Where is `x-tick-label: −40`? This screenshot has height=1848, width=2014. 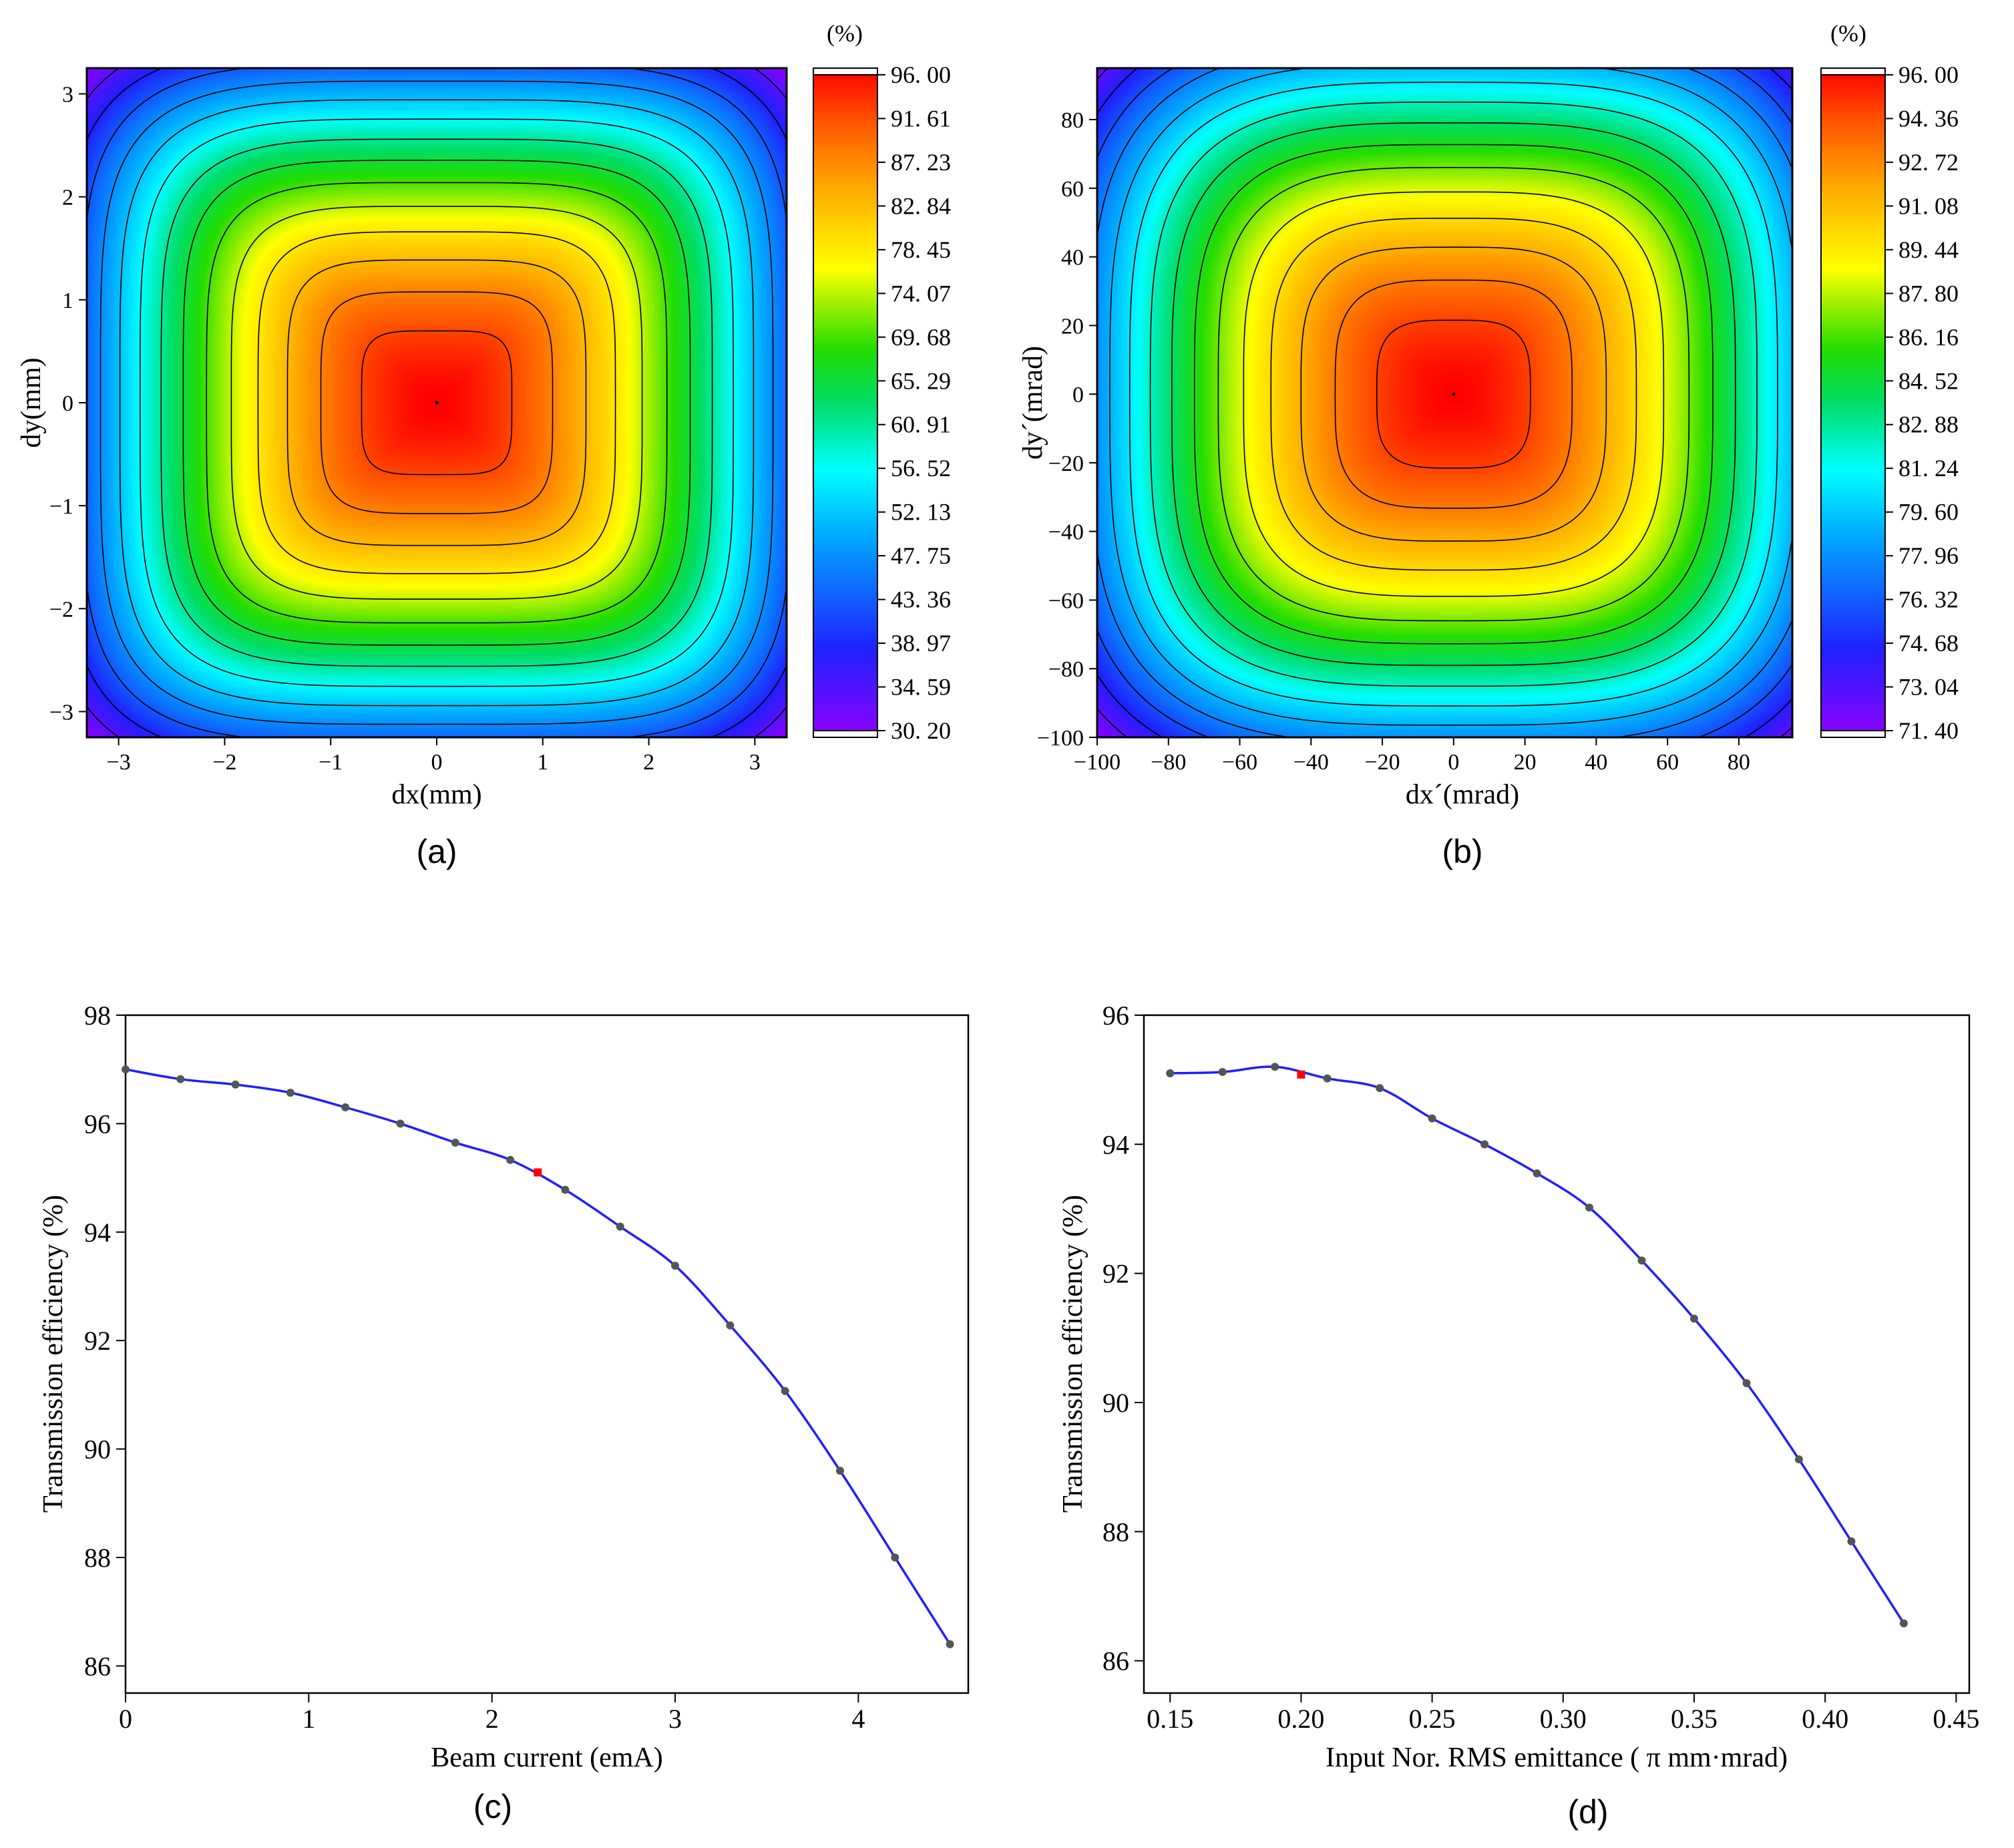
x-tick-label: −40 is located at coordinates (1311, 763).